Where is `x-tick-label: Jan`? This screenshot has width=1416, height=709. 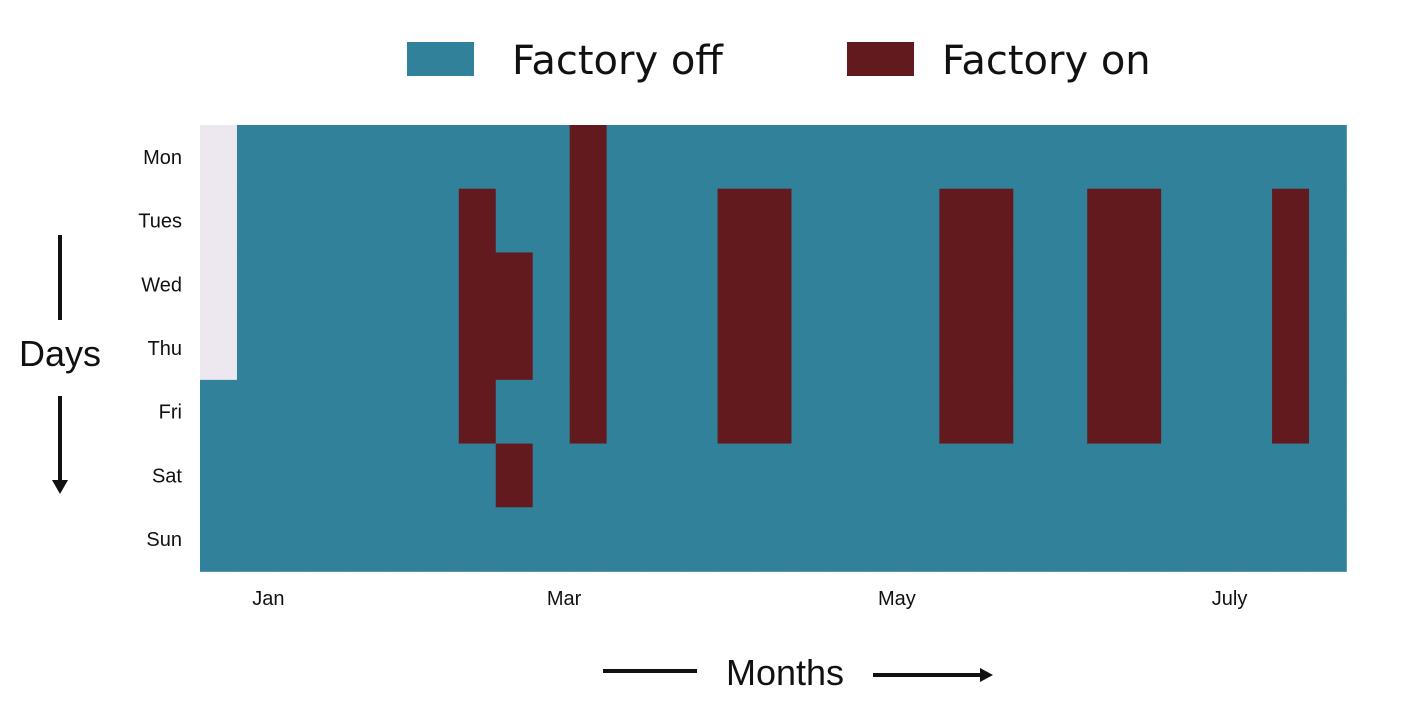 x-tick-label: Jan is located at coordinates (268, 599).